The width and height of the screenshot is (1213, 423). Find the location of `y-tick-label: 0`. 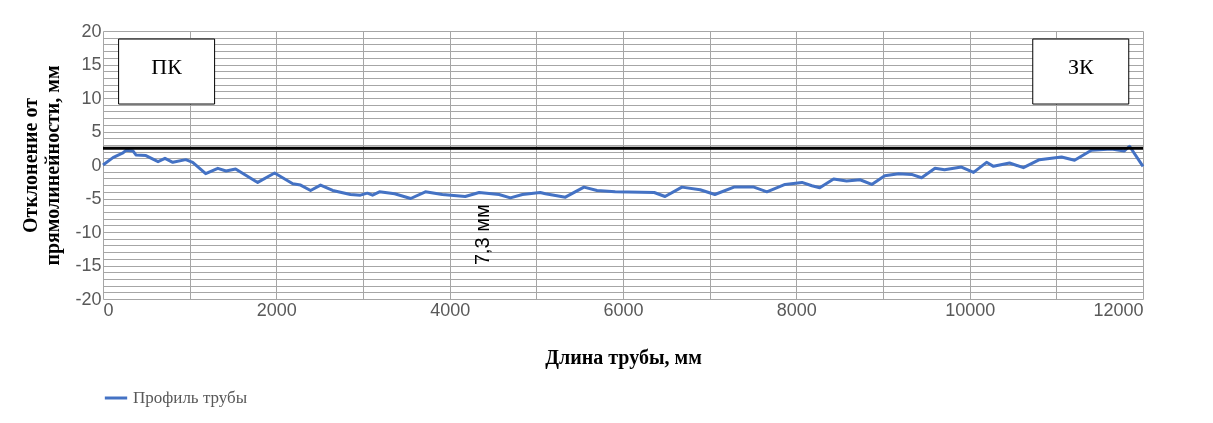

y-tick-label: 0 is located at coordinates (96, 164).